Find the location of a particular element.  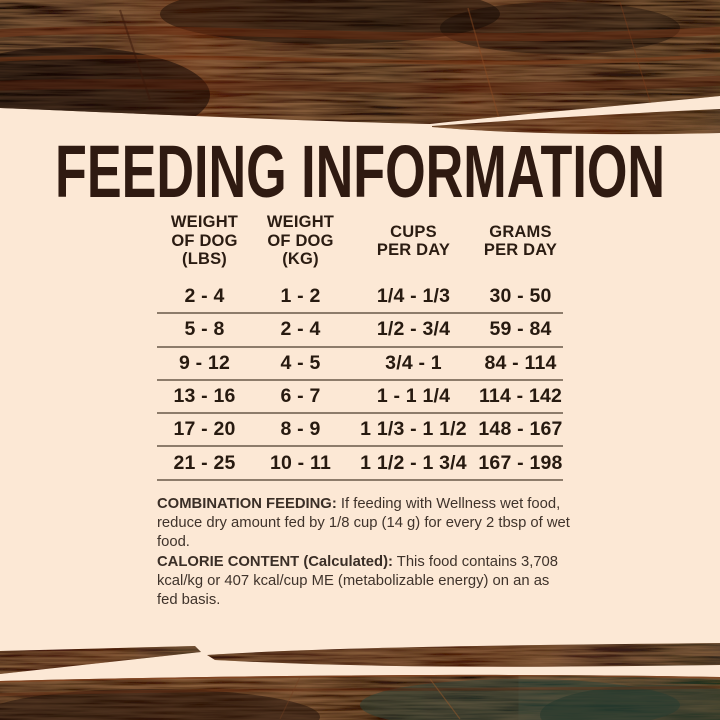

table-cell: 13 - 16 is located at coordinates (204, 396).